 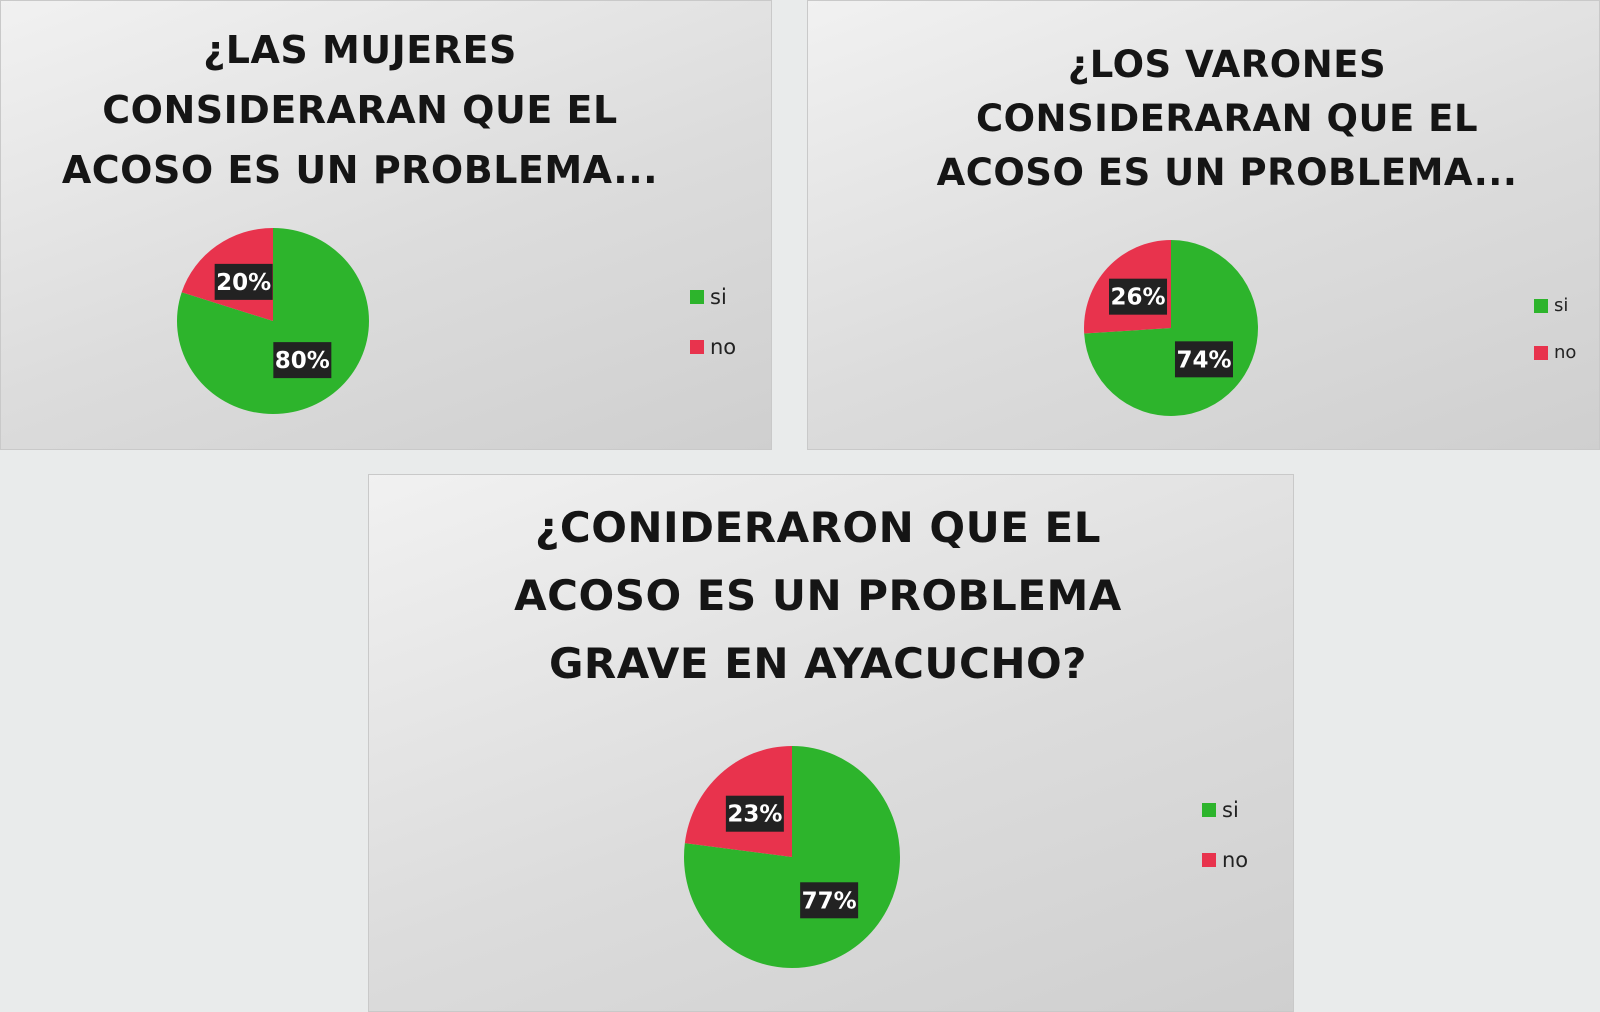 I want to click on data-label-no: 20%, so click(x=243, y=283).